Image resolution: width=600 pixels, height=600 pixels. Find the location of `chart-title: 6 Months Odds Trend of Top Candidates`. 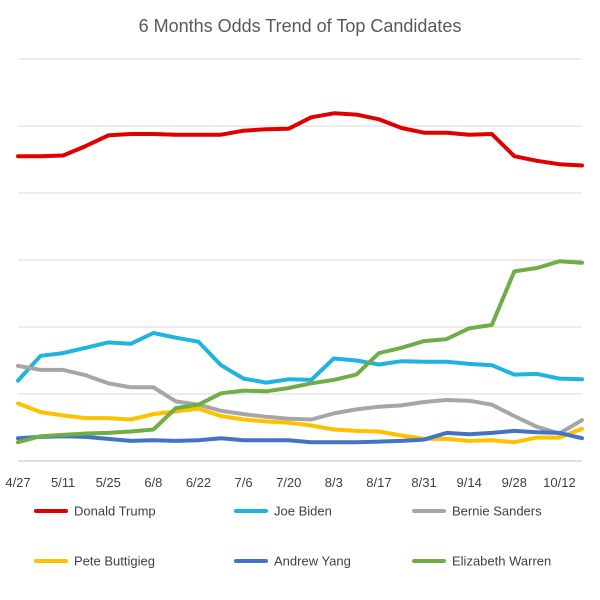

chart-title: 6 Months Odds Trend of Top Candidates is located at coordinates (300, 26).